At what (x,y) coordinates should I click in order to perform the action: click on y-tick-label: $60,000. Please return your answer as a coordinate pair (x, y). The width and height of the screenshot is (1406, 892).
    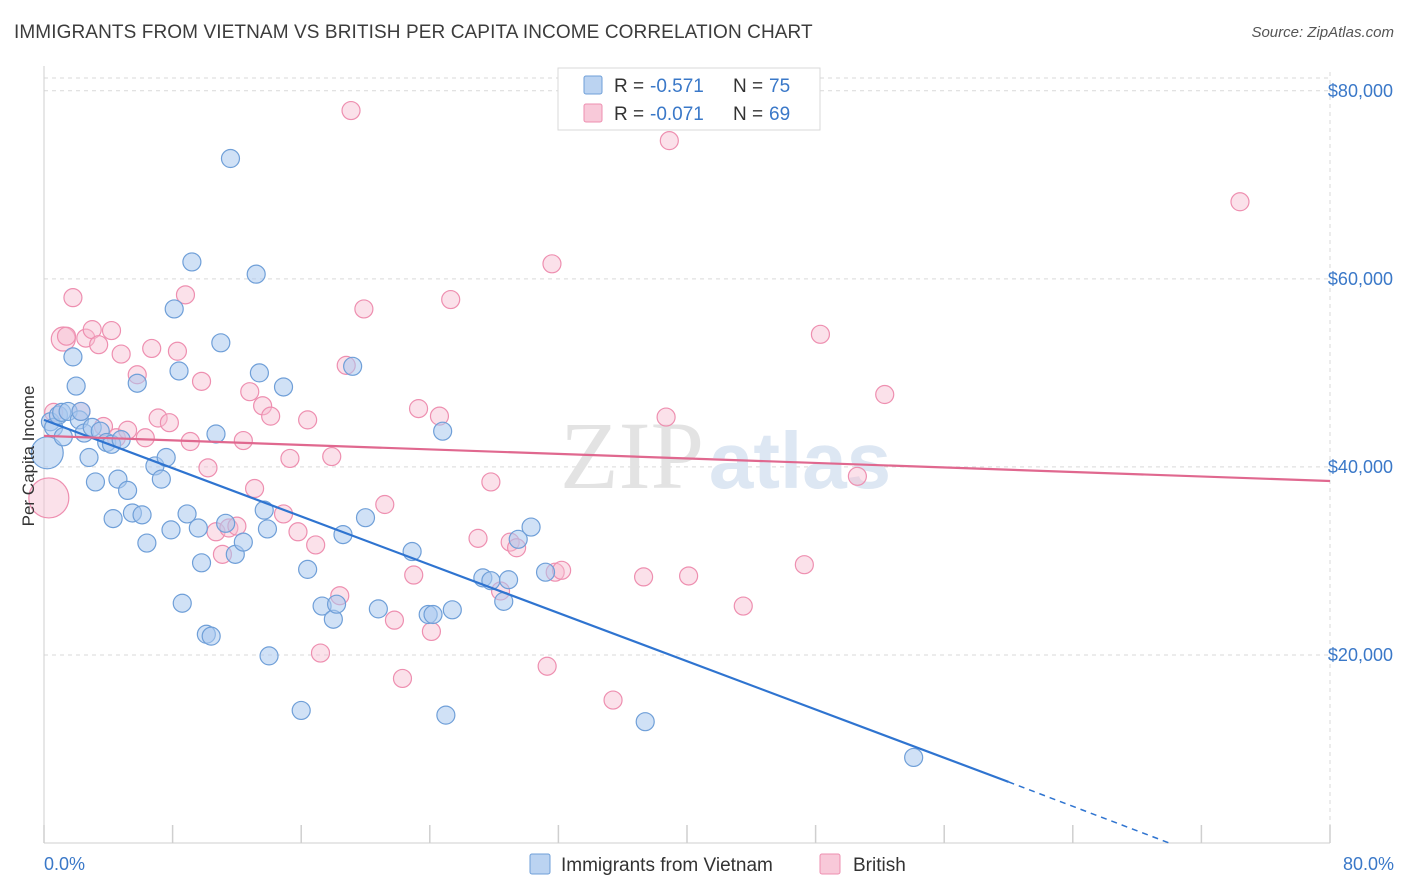
    Looking at the image, I should click on (1360, 279).